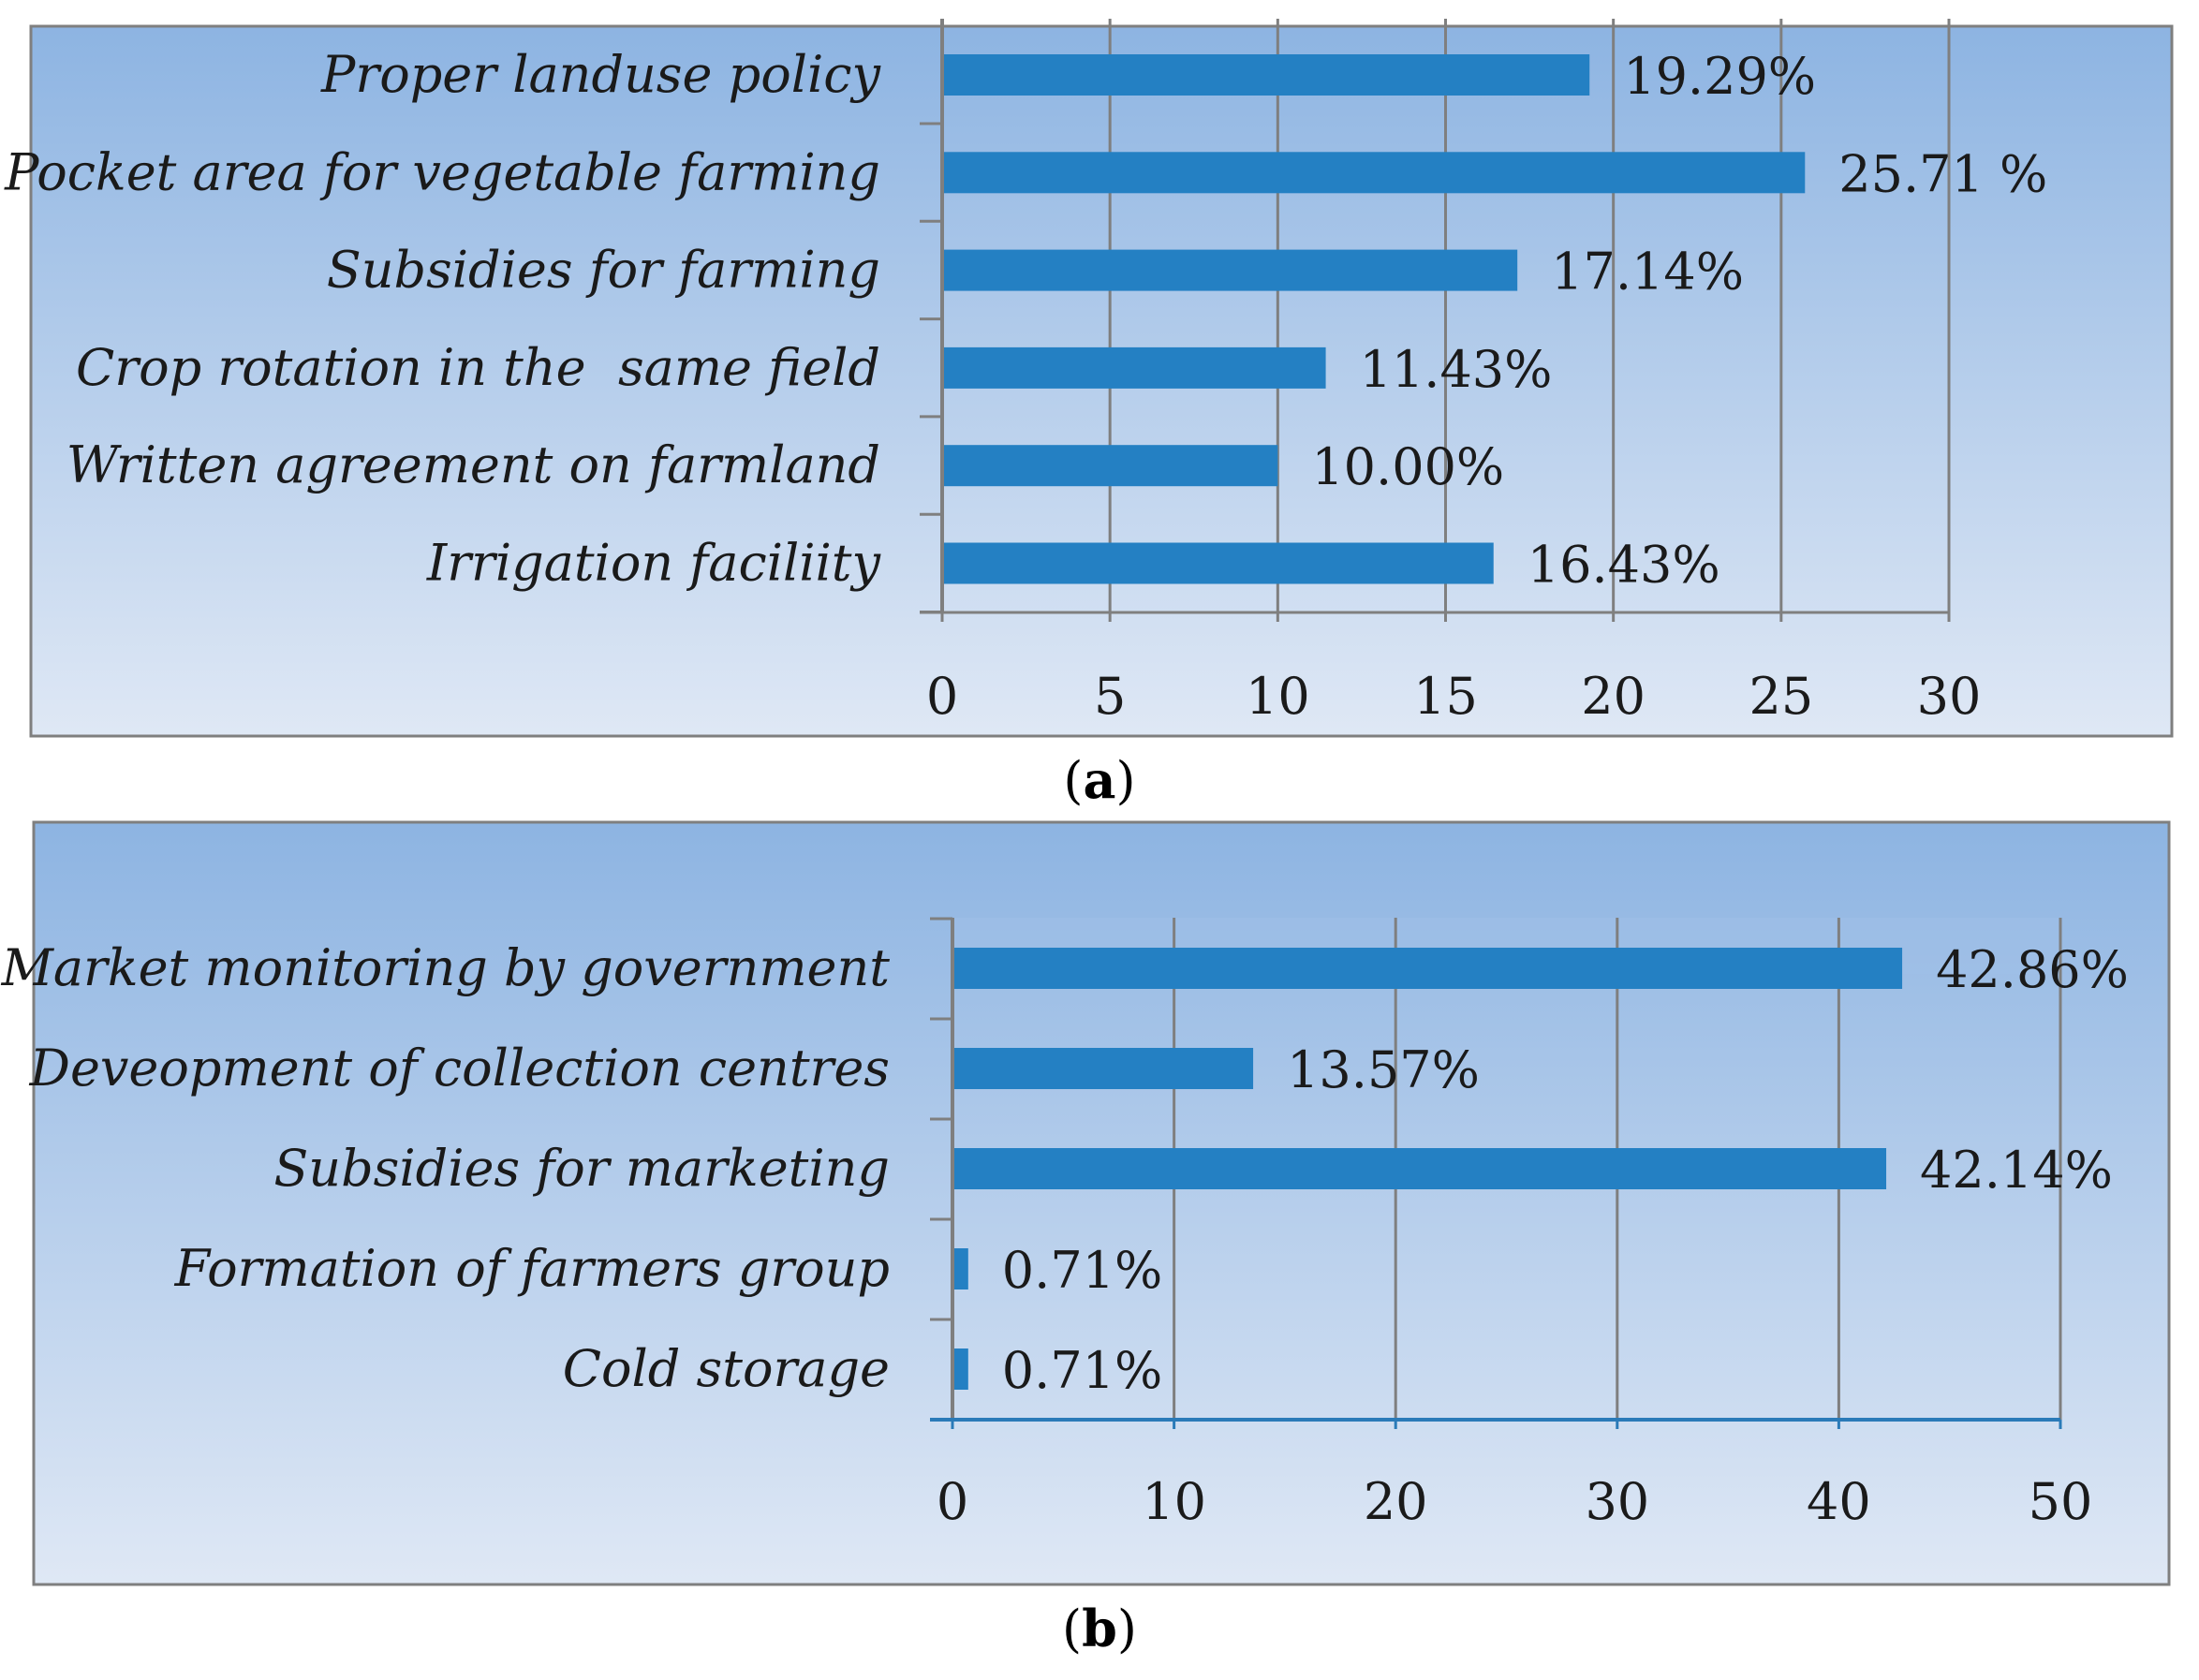  I want to click on data-label: 42.86%, so click(2032, 969).